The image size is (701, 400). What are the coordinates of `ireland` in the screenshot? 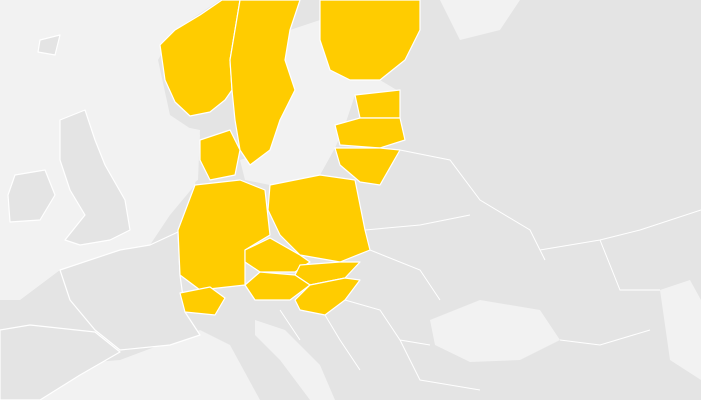 It's located at (31, 196).